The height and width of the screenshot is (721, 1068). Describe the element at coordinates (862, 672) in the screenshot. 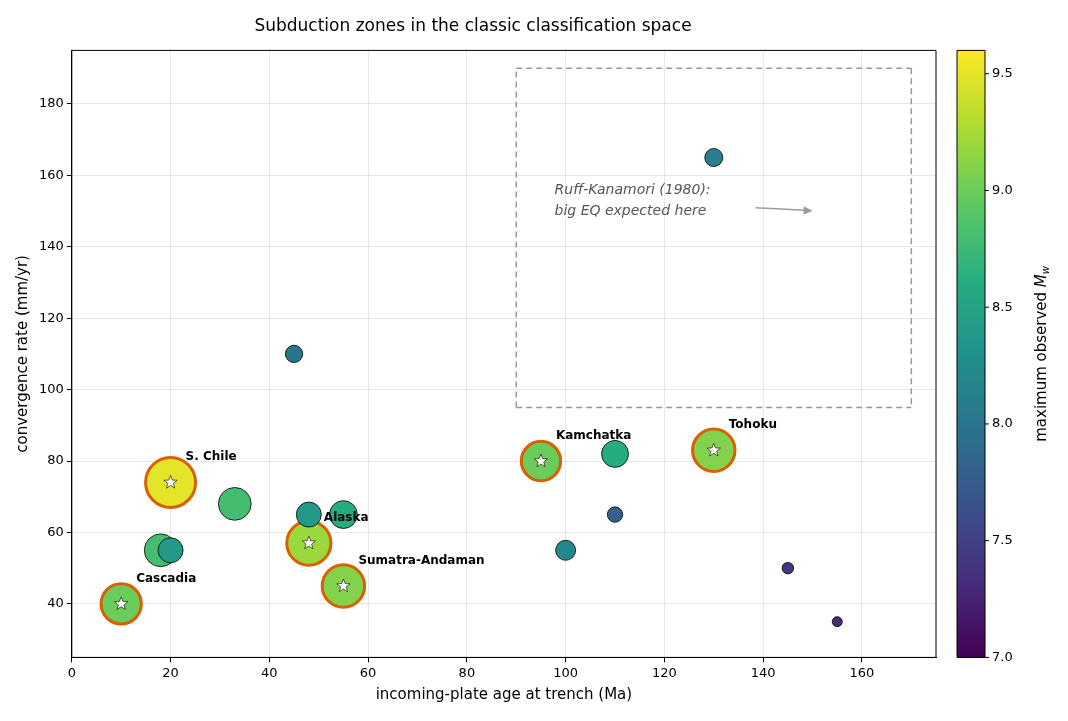

I see `x-tick-label: 160` at that location.